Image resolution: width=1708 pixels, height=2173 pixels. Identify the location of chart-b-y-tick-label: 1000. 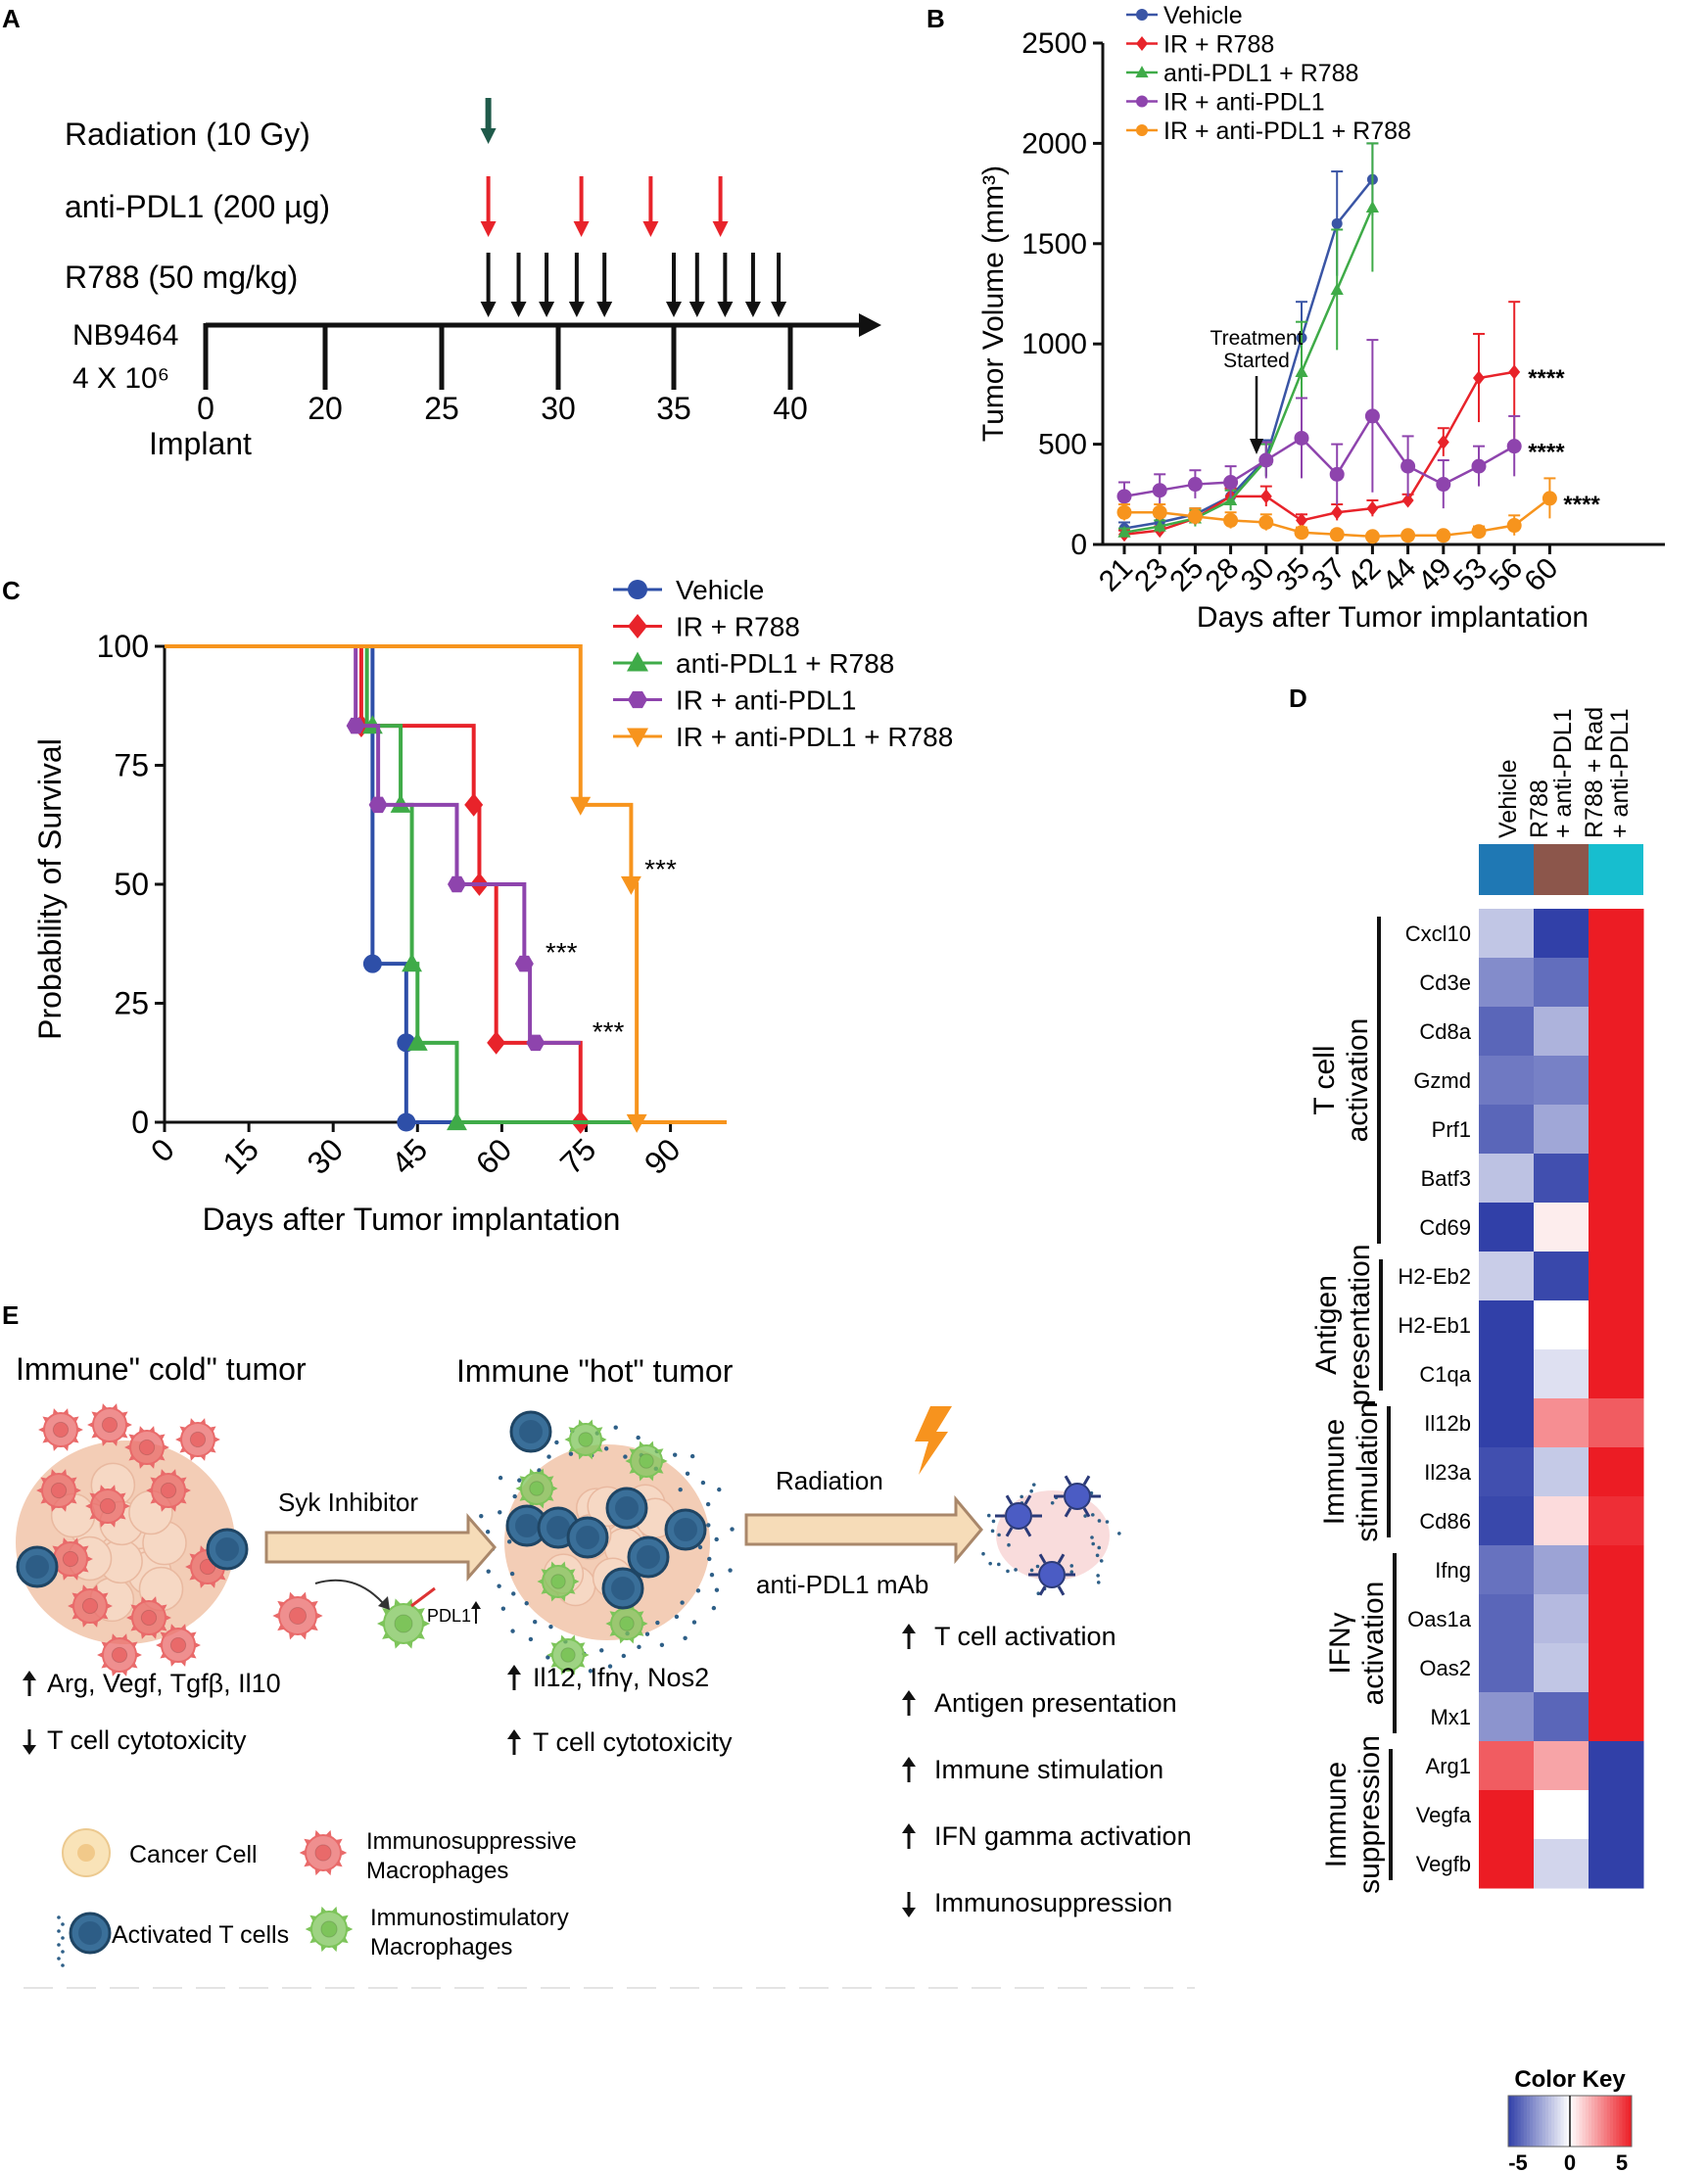
(1054, 344).